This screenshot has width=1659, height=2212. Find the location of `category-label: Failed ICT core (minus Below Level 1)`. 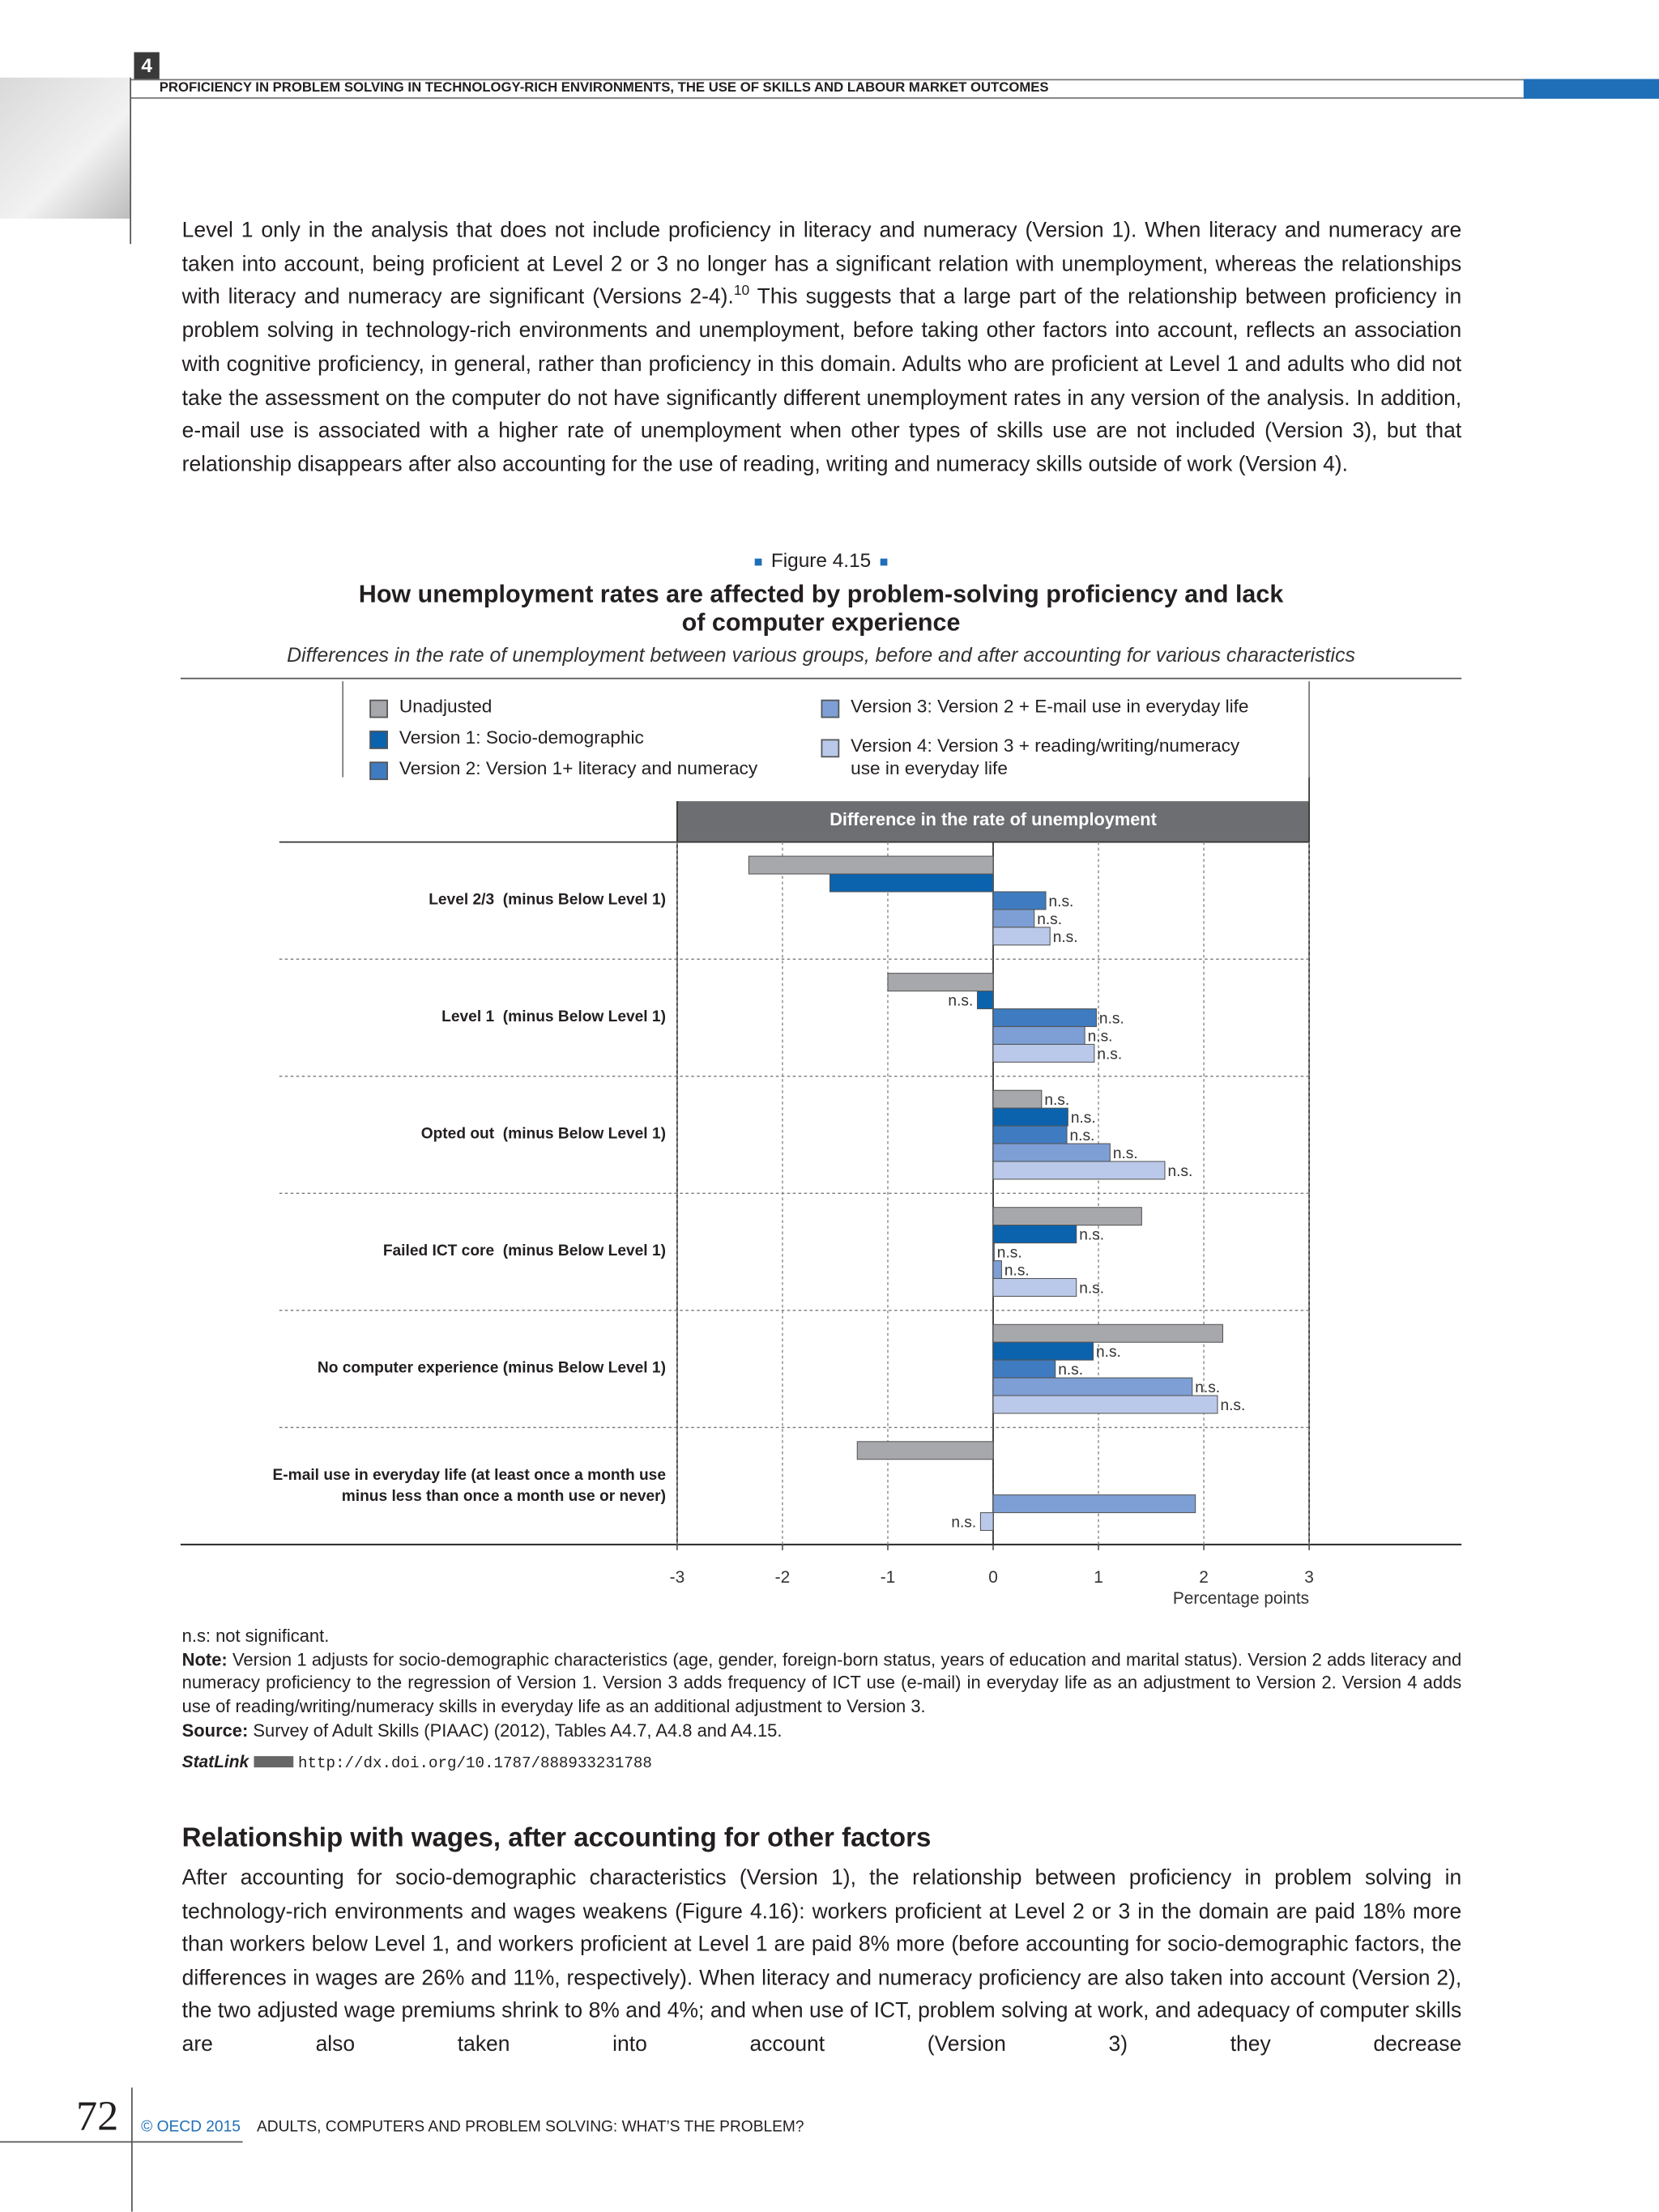

category-label: Failed ICT core (minus Below Level 1) is located at coordinates (524, 1251).